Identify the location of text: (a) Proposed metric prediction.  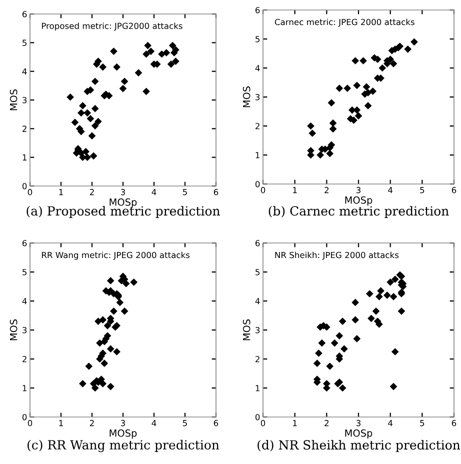
(123, 212).